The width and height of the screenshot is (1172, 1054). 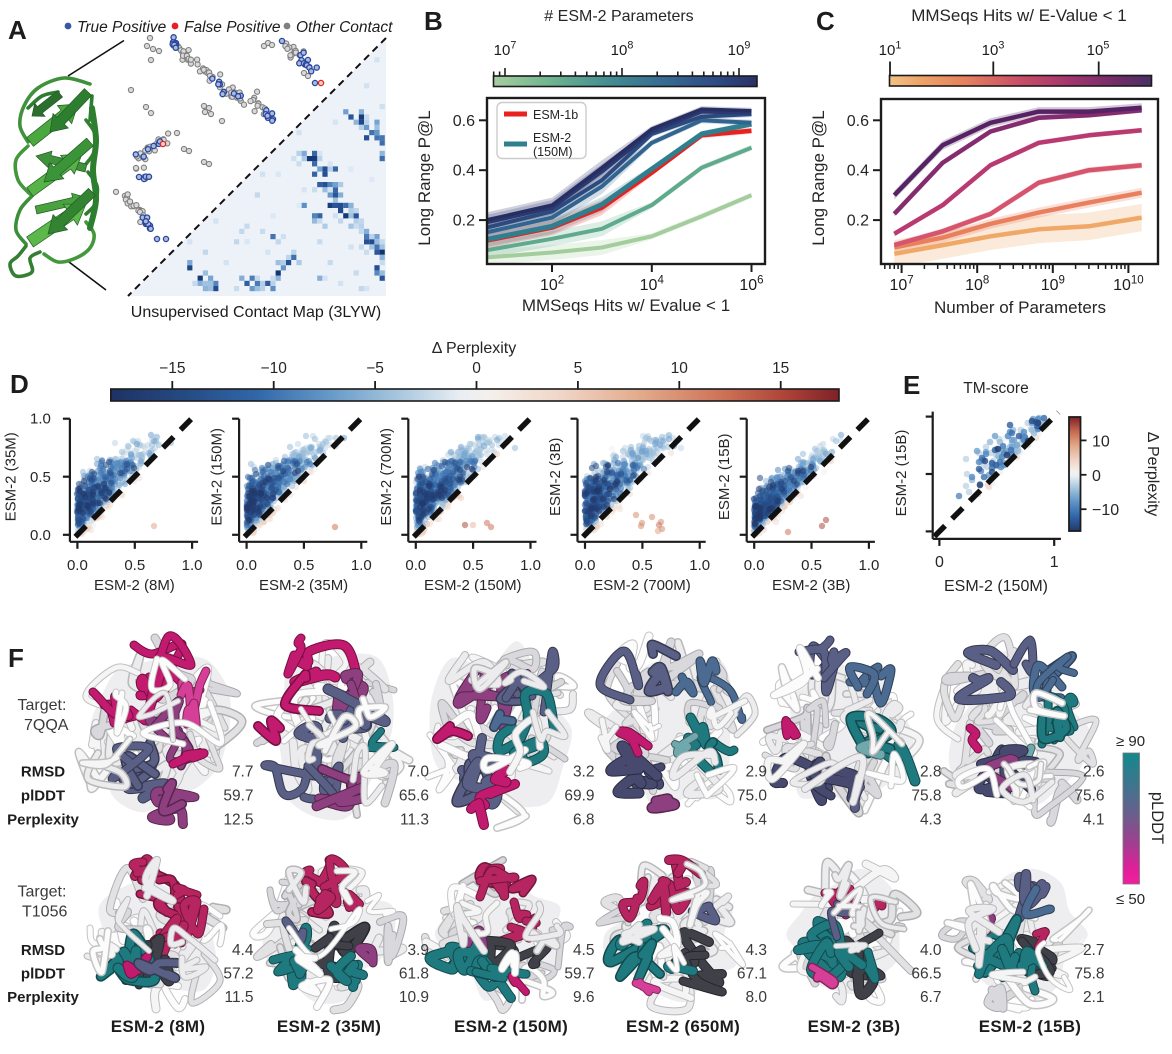 What do you see at coordinates (555, 115) in the screenshot?
I see `svg-text: ESM-1b` at bounding box center [555, 115].